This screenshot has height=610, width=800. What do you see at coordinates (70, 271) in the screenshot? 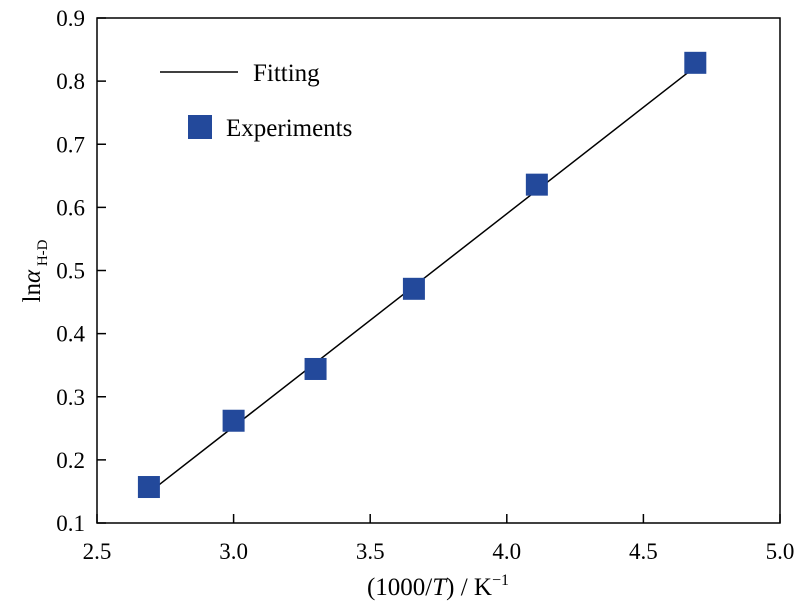
I see `y-tick-label: 0.5` at bounding box center [70, 271].